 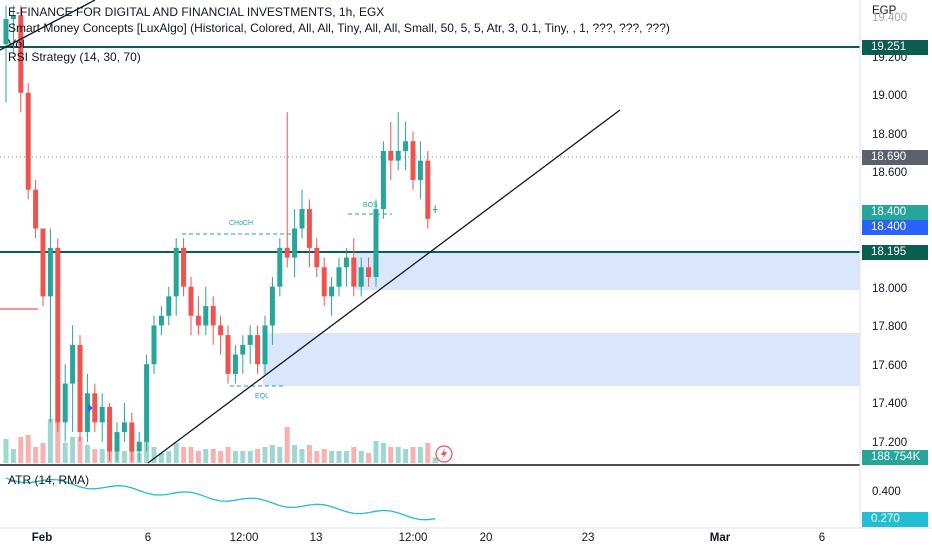 What do you see at coordinates (895, 227) in the screenshot?
I see `last-price-tag-blue: 18.400` at bounding box center [895, 227].